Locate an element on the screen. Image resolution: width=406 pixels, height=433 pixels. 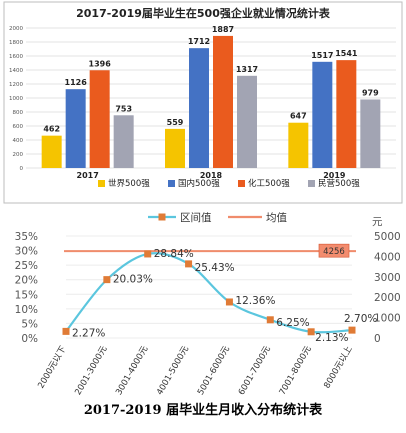
interval-point-label: 20.03% is located at coordinates (133, 280).